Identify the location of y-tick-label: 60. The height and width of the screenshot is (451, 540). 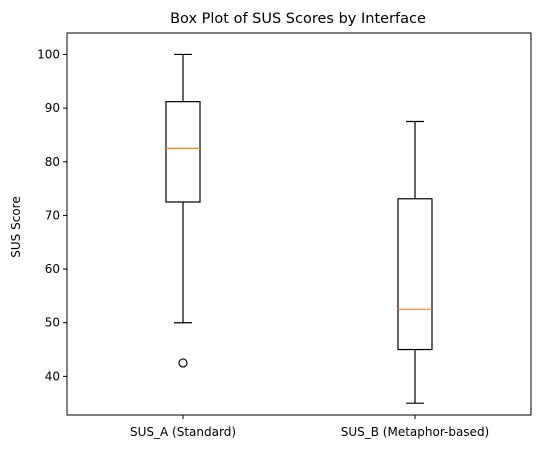
(52, 269).